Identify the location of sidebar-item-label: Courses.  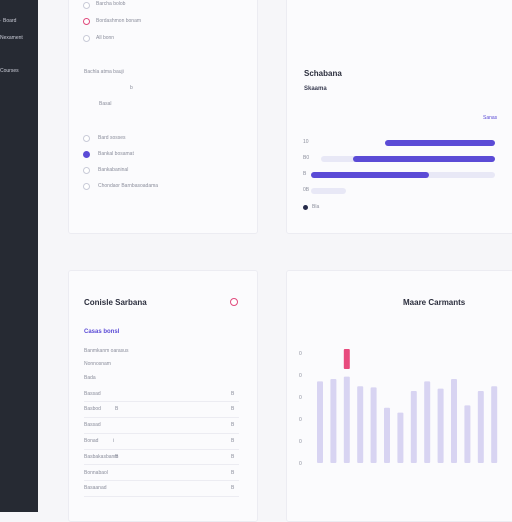
(9, 71).